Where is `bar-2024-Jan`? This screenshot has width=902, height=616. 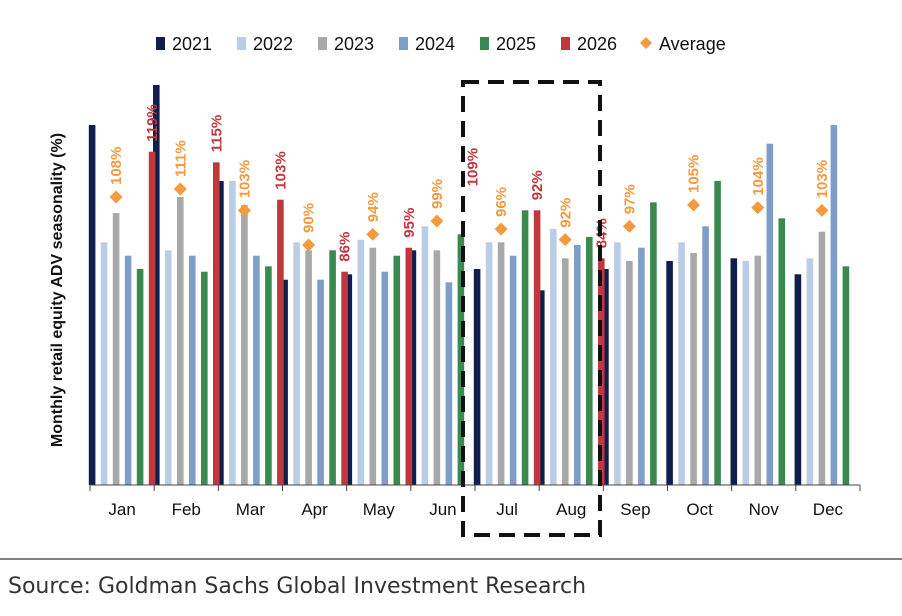 bar-2024-Jan is located at coordinates (128, 370).